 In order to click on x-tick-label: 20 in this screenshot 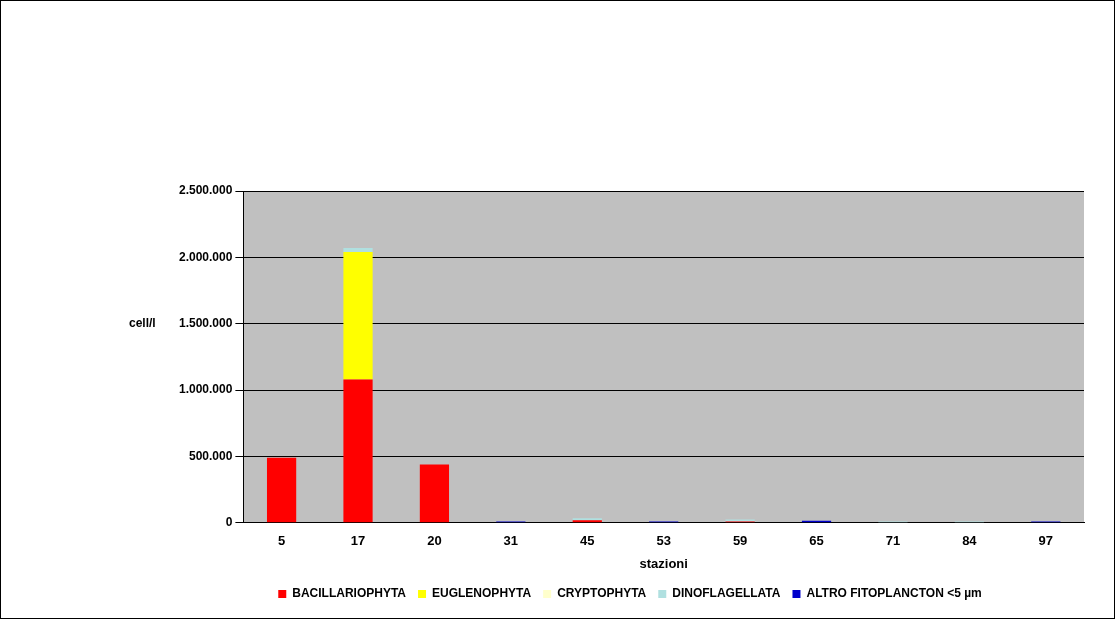, I will do `click(434, 541)`.